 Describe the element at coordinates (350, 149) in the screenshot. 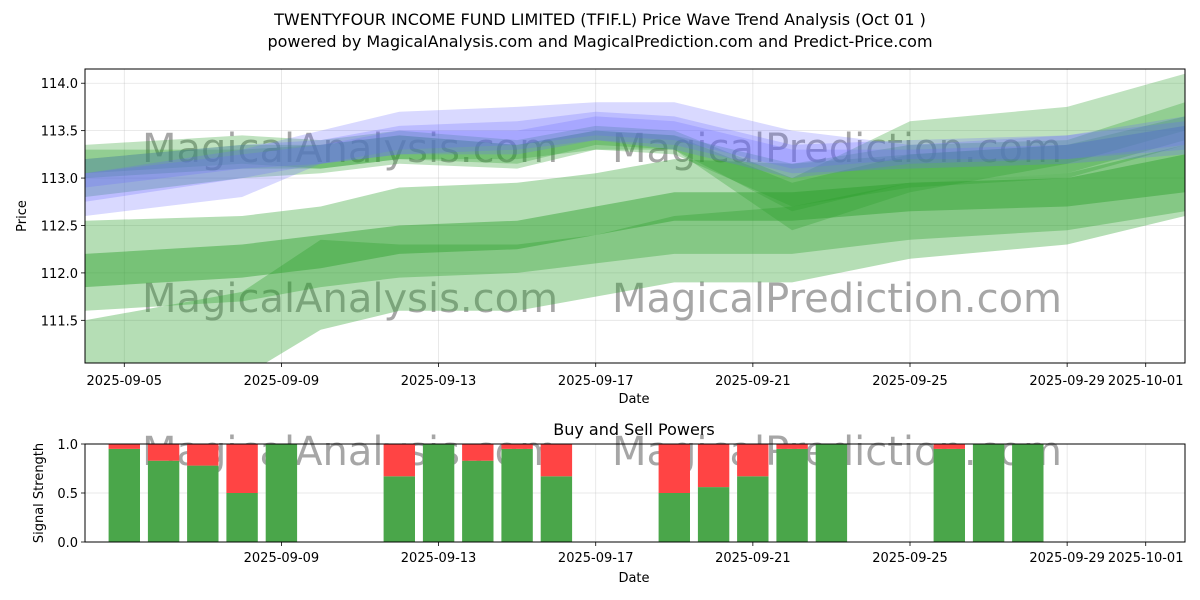

I see `watermark-analysis-top: MagicalAnalysis.com` at that location.